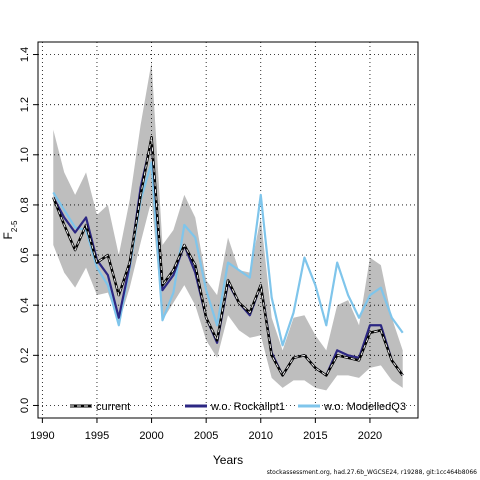 This screenshot has width=480, height=480. I want to click on y-tick-label: 0.0, so click(25, 405).